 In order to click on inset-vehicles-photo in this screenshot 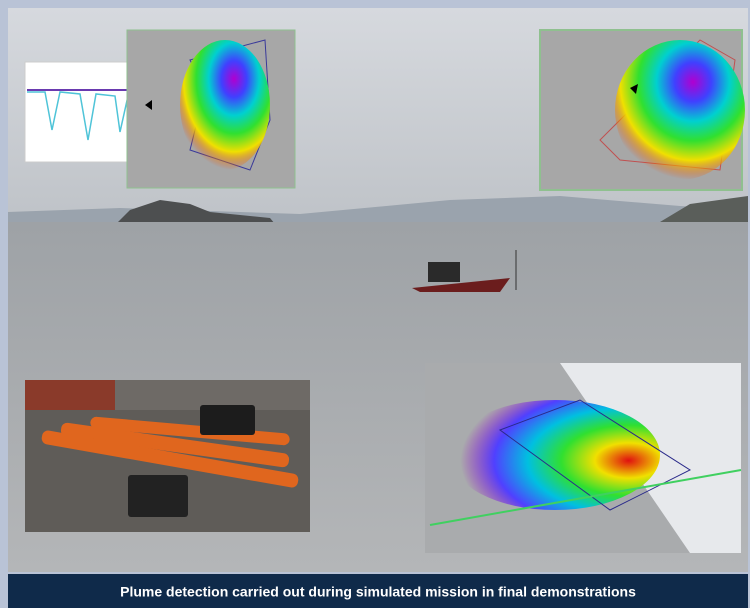, I will do `click(167, 456)`.